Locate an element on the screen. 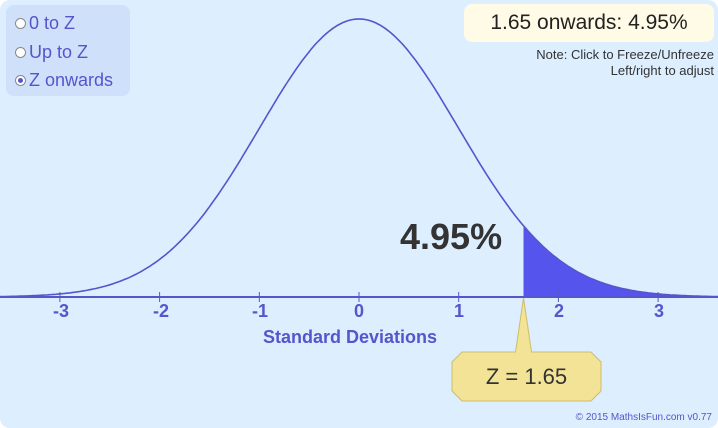 This screenshot has height=428, width=718. mode-option-0-to-z: 0 to Z is located at coordinates (45, 23).